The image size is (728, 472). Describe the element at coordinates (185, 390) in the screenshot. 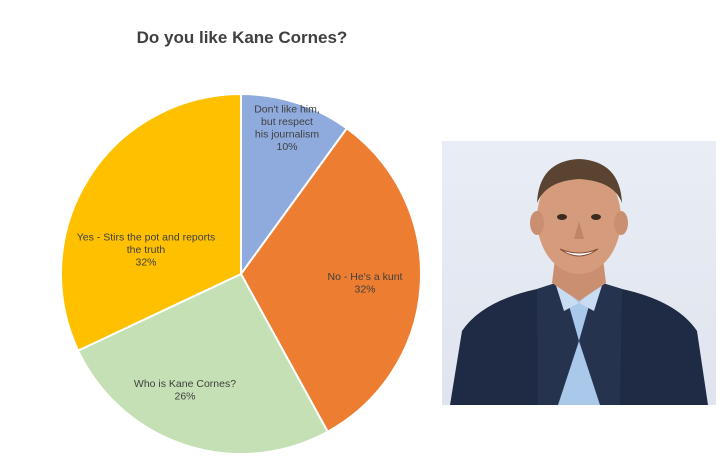

I see `pie-slice-label-2: Who is Kane Cornes? 26%` at that location.